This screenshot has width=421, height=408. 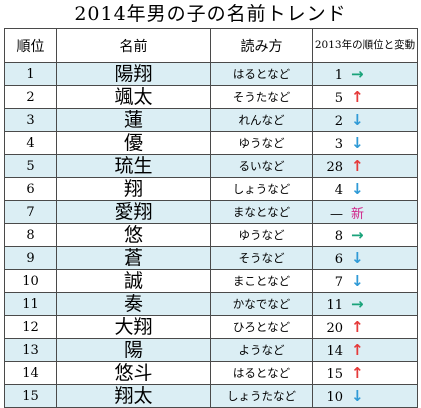 I want to click on table-row: 3 蓮れんなど 2 ↓, so click(x=211, y=120).